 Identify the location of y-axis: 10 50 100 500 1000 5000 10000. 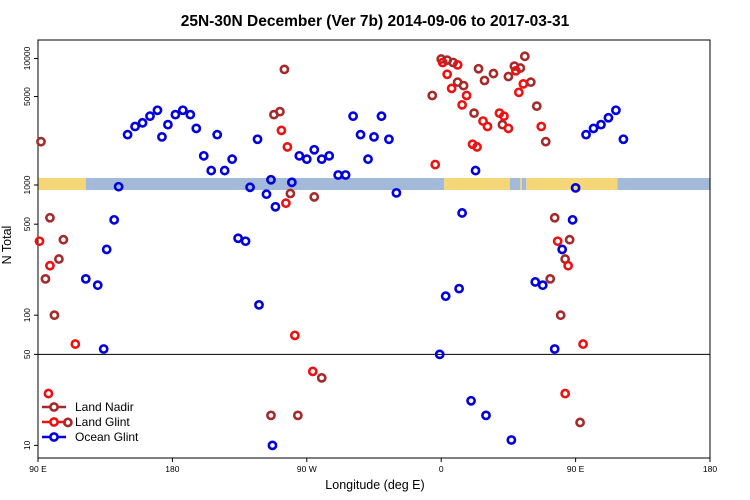
(30, 248).